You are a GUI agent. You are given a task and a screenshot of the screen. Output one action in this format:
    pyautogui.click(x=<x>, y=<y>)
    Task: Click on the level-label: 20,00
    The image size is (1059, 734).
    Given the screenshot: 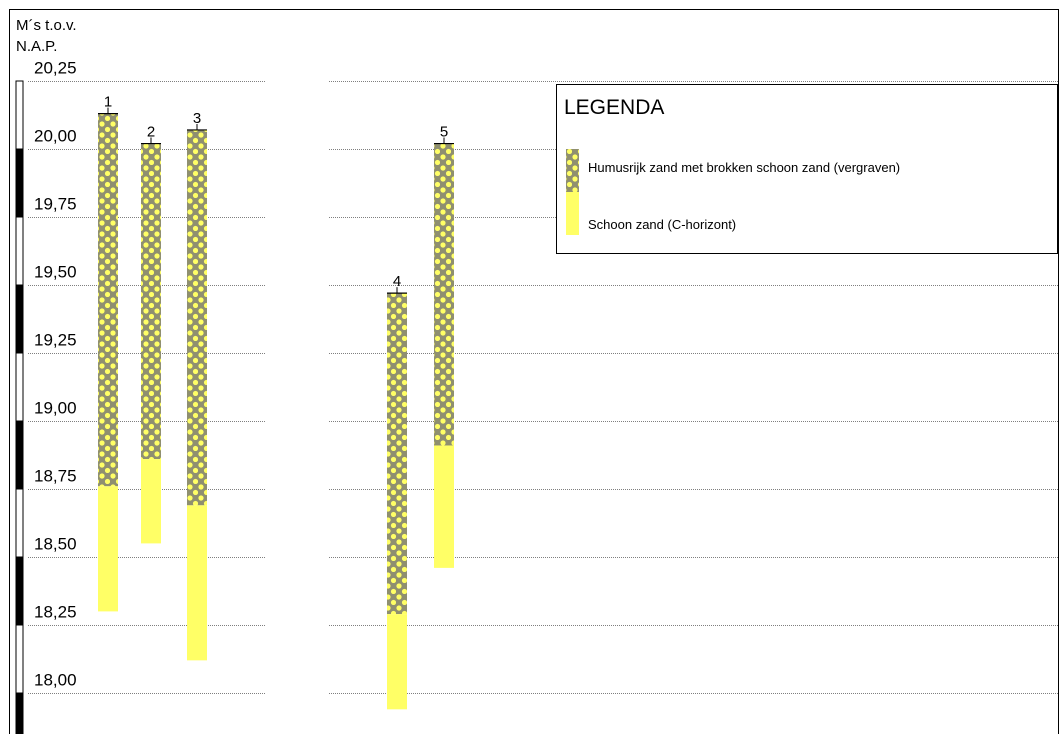 What is the action you would take?
    pyautogui.click(x=55, y=136)
    